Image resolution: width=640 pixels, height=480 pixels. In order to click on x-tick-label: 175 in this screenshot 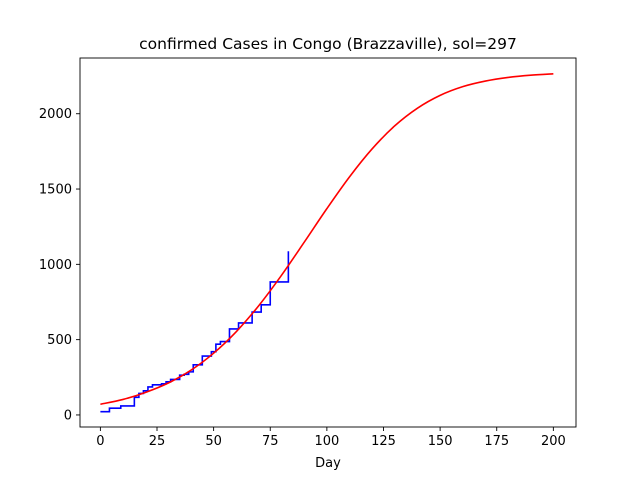, I will do `click(496, 441)`.